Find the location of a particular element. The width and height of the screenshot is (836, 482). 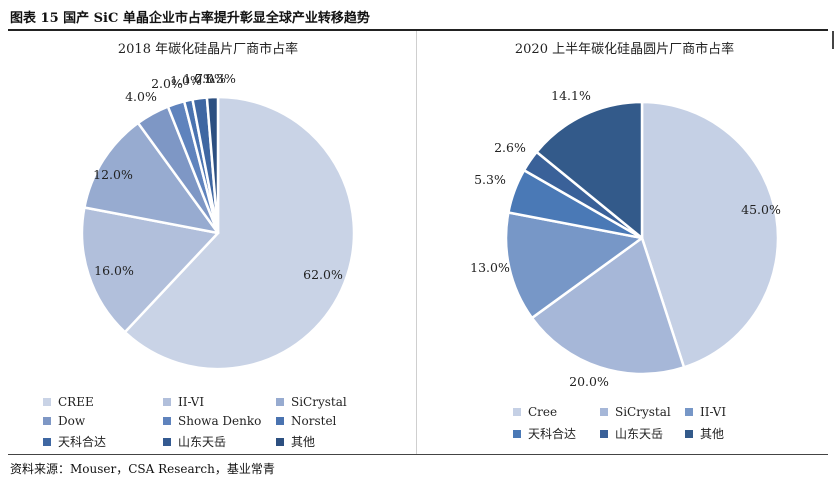

legend-item-9: 其他 is located at coordinates (295, 441).